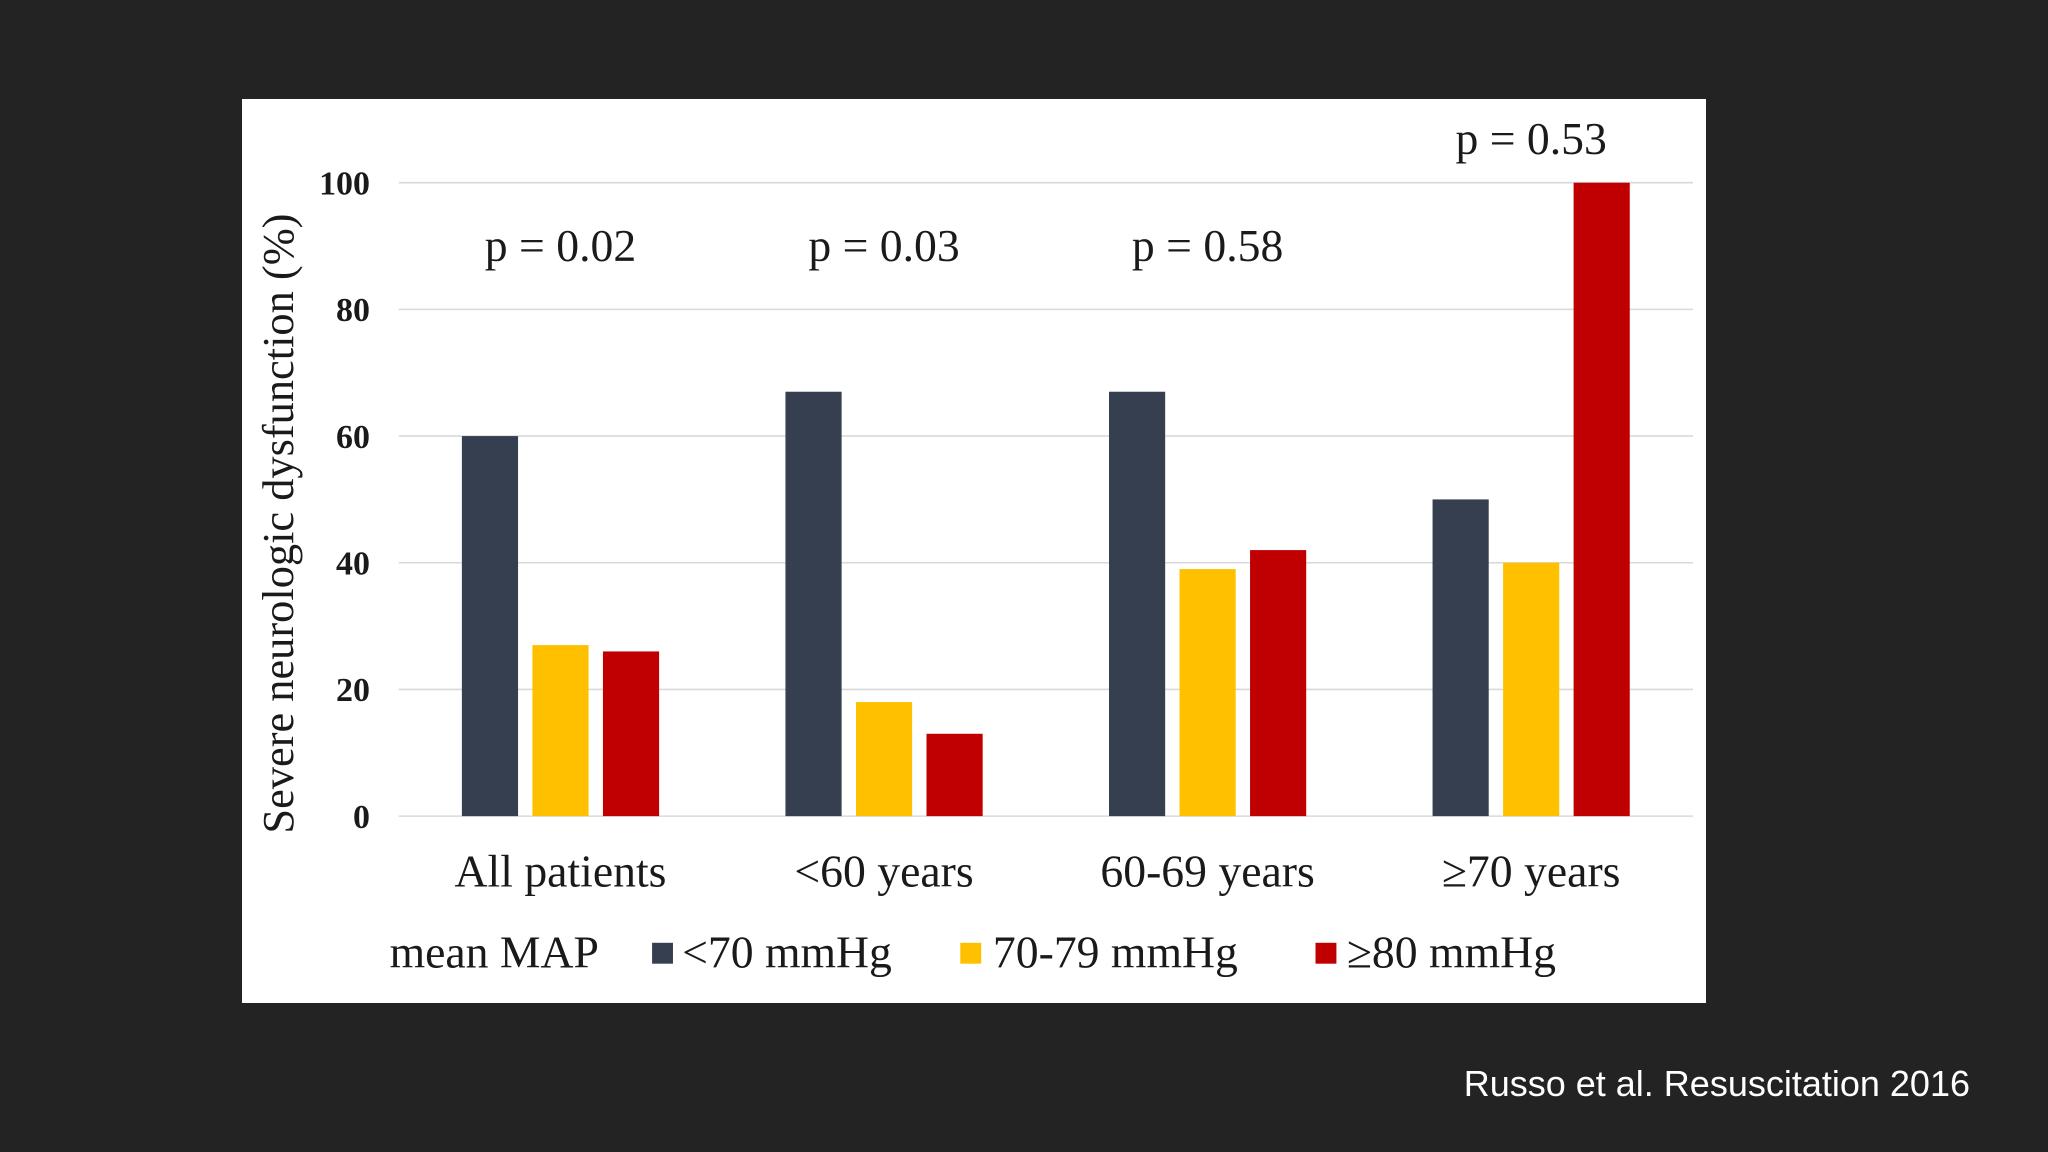 This screenshot has width=2048, height=1152. Describe the element at coordinates (1460, 658) in the screenshot. I see `bar-lt-70-mmhg-gte-70-years` at that location.